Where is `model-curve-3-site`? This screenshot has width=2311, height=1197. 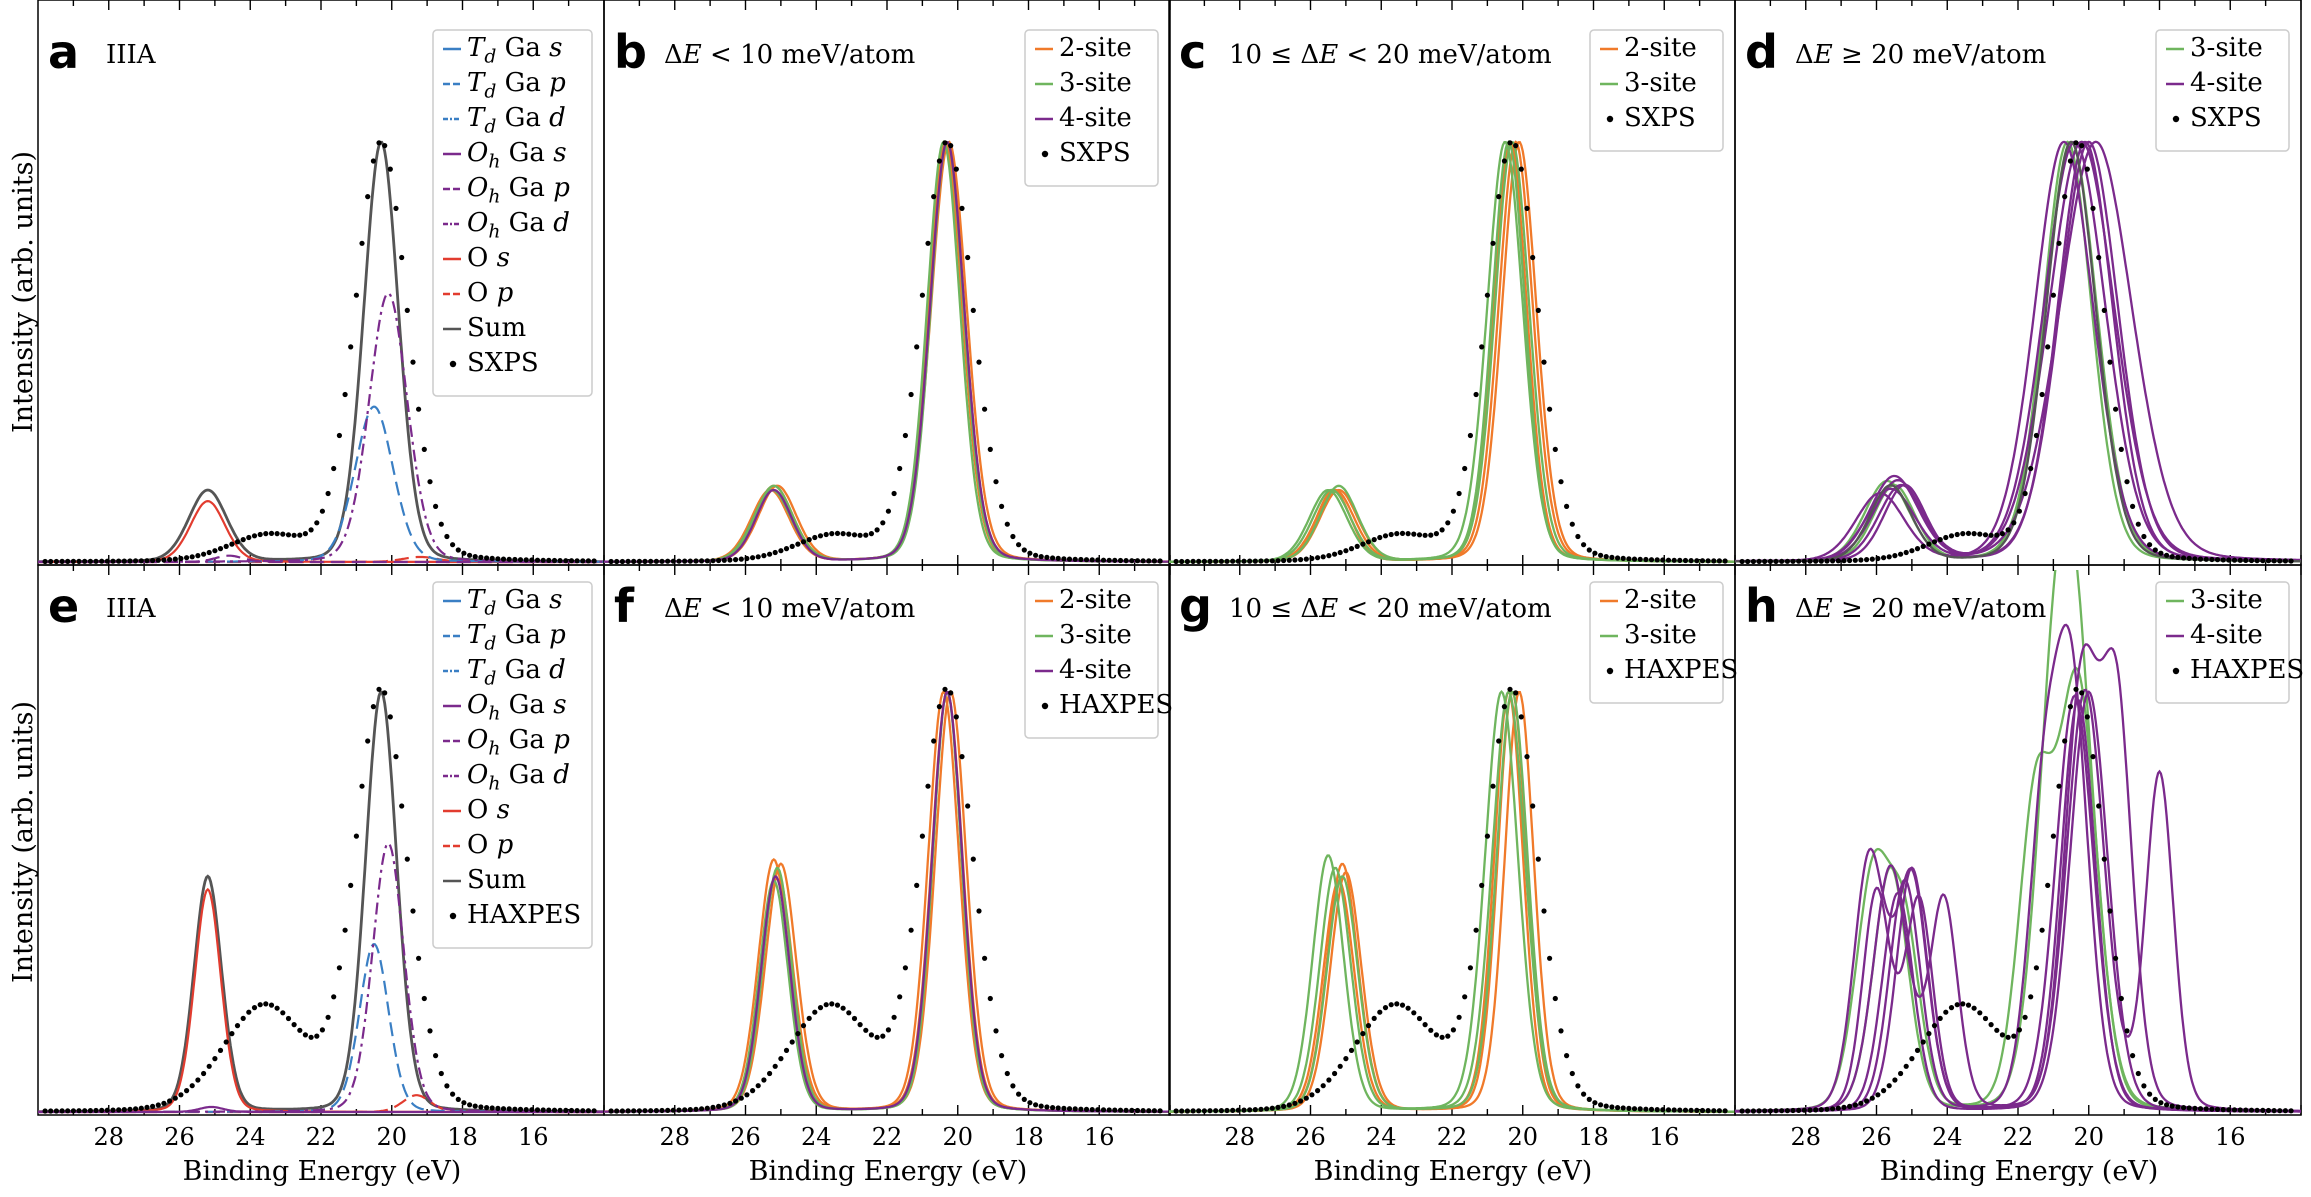
model-curve-3-site is located at coordinates (1452, 352).